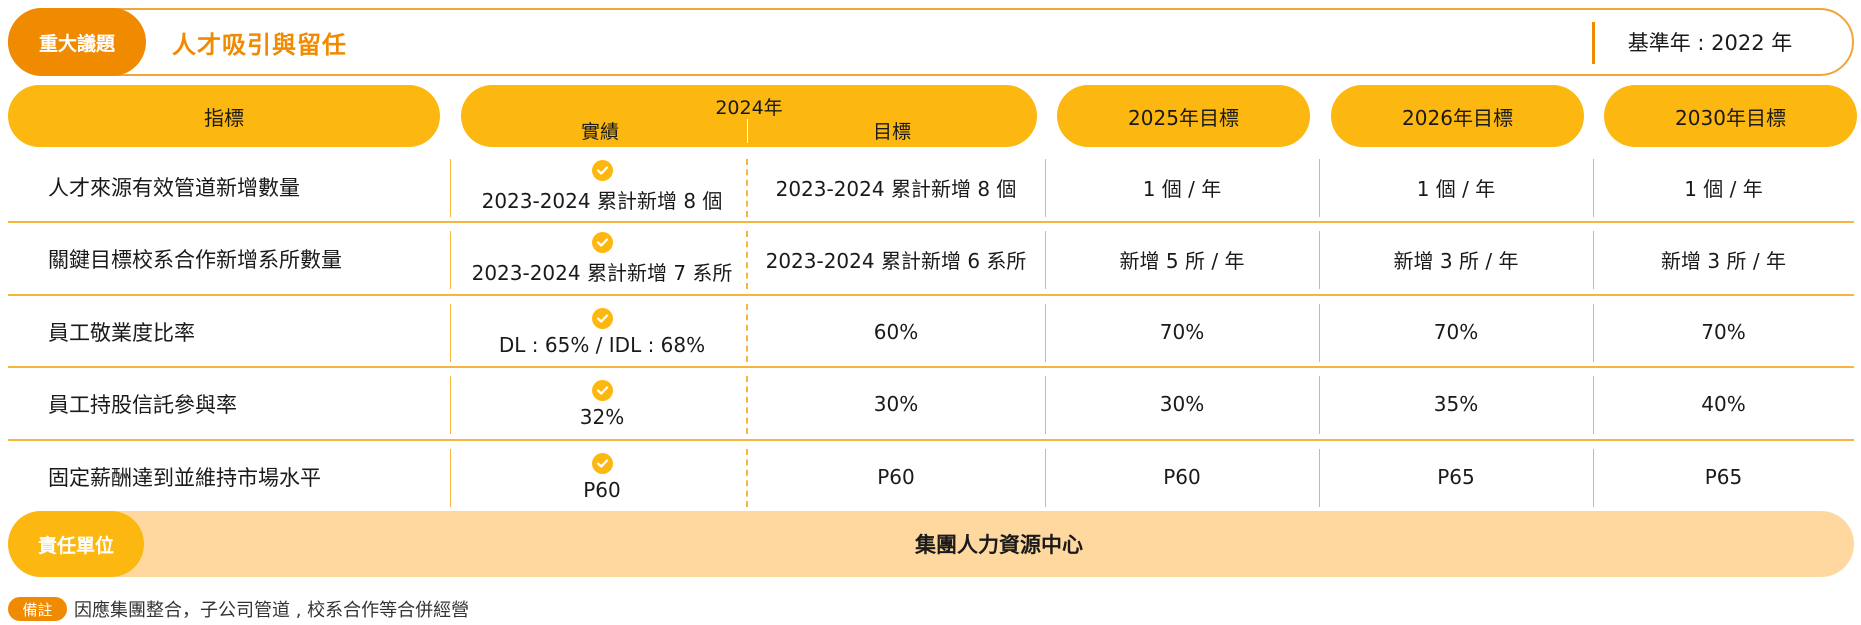  Describe the element at coordinates (1182, 477) in the screenshot. I see `y2025-cell: P60` at that location.